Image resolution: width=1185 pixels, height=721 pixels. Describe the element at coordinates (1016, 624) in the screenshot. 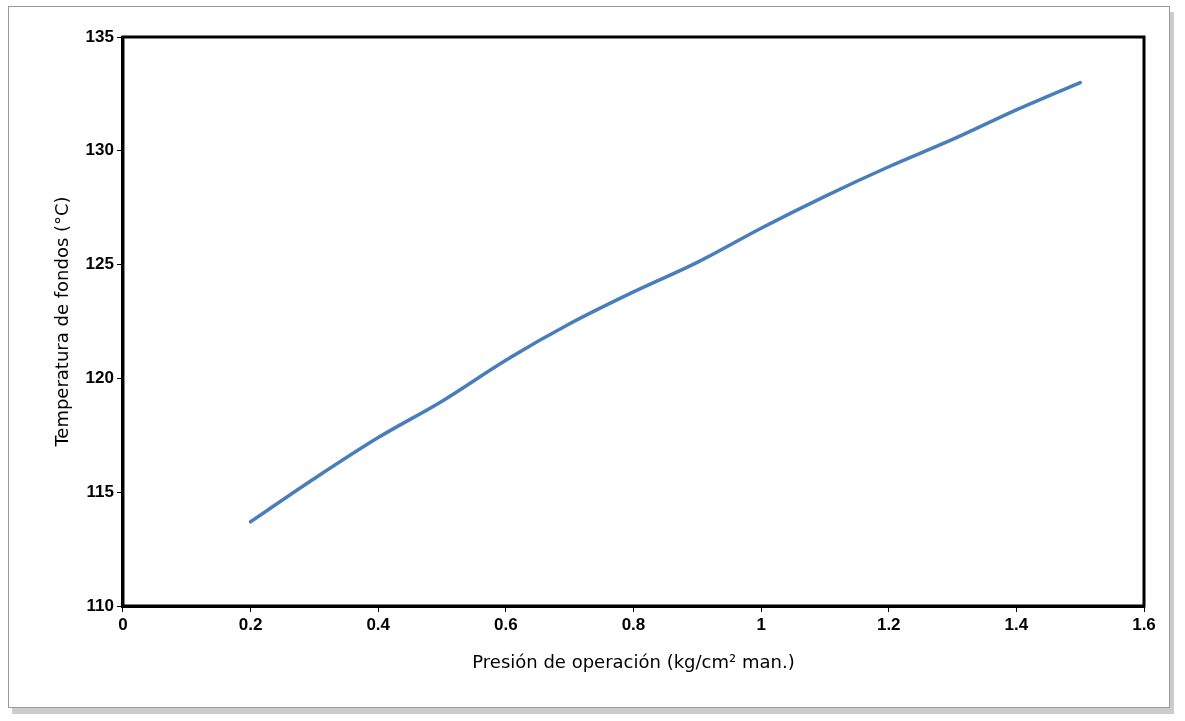

I see `x-tick-label: 1.4` at that location.